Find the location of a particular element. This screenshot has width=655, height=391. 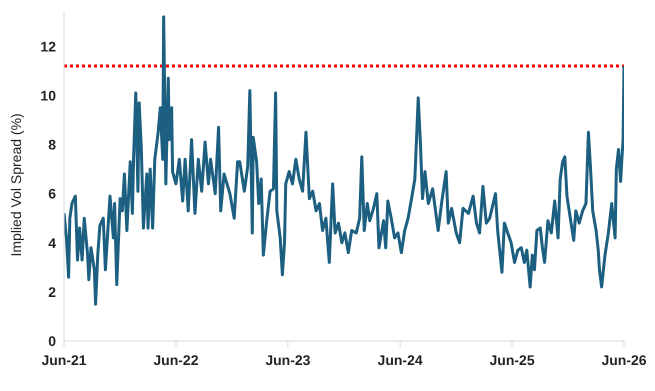

x-tick-label: Jun-25 is located at coordinates (512, 360).